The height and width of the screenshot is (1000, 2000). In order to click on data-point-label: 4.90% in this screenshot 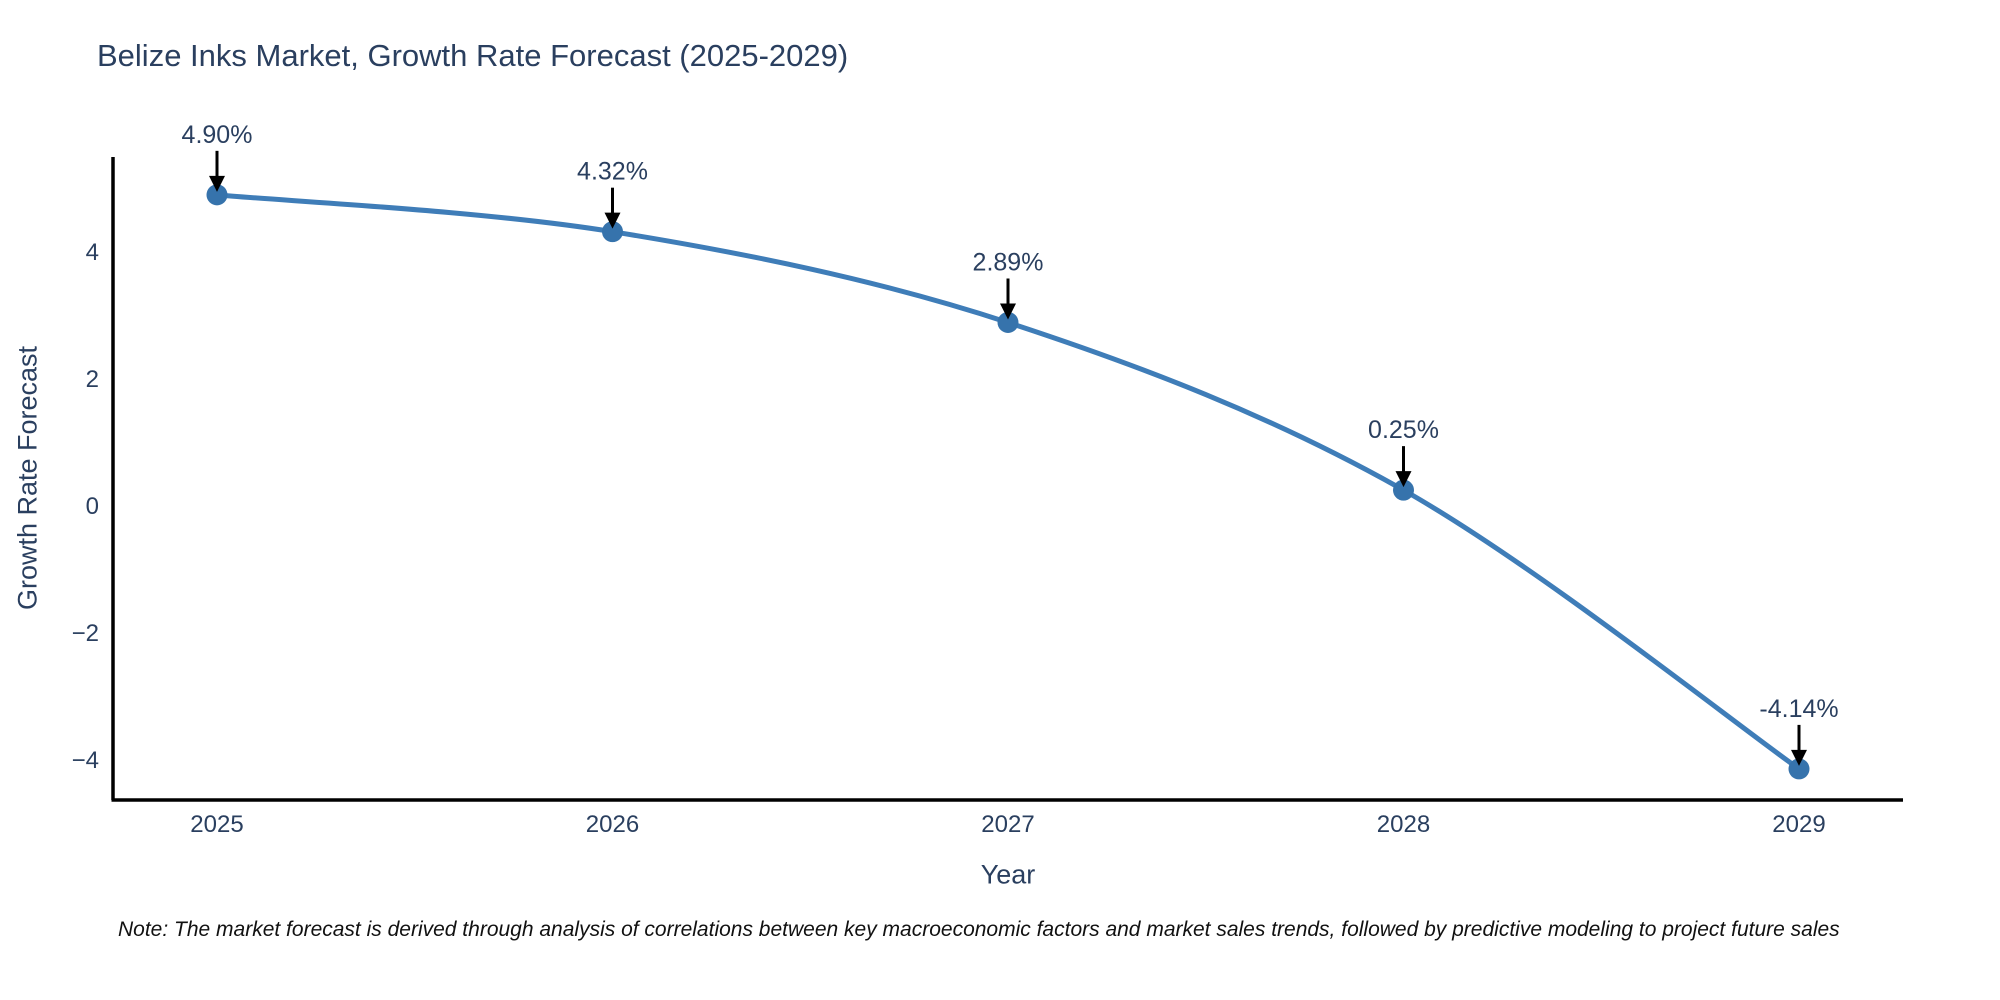, I will do `click(217, 135)`.